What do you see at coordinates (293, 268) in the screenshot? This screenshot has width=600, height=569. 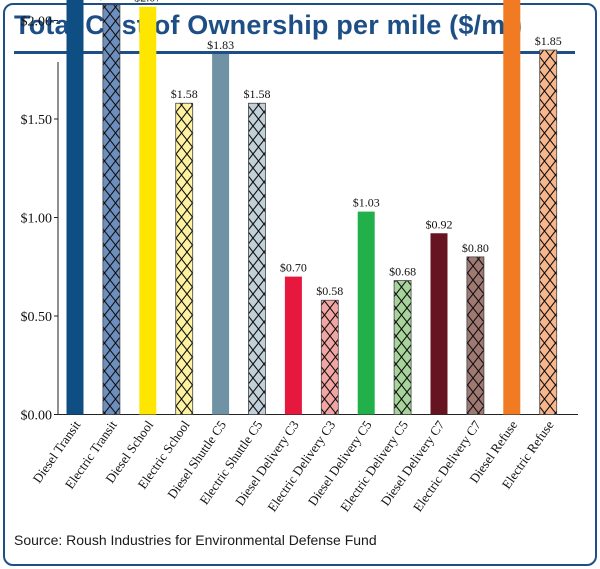 I see `bar-value-label: $0.70` at bounding box center [293, 268].